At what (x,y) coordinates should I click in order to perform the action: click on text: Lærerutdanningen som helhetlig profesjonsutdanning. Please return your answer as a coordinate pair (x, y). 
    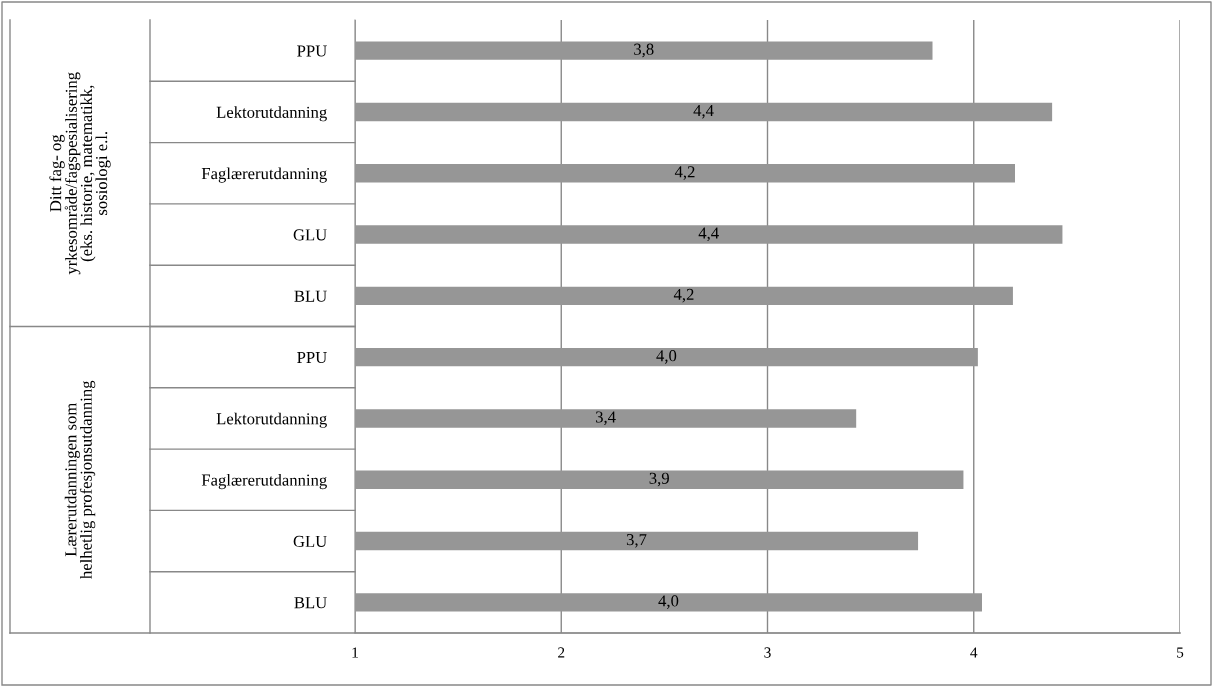
    Looking at the image, I should click on (80, 479).